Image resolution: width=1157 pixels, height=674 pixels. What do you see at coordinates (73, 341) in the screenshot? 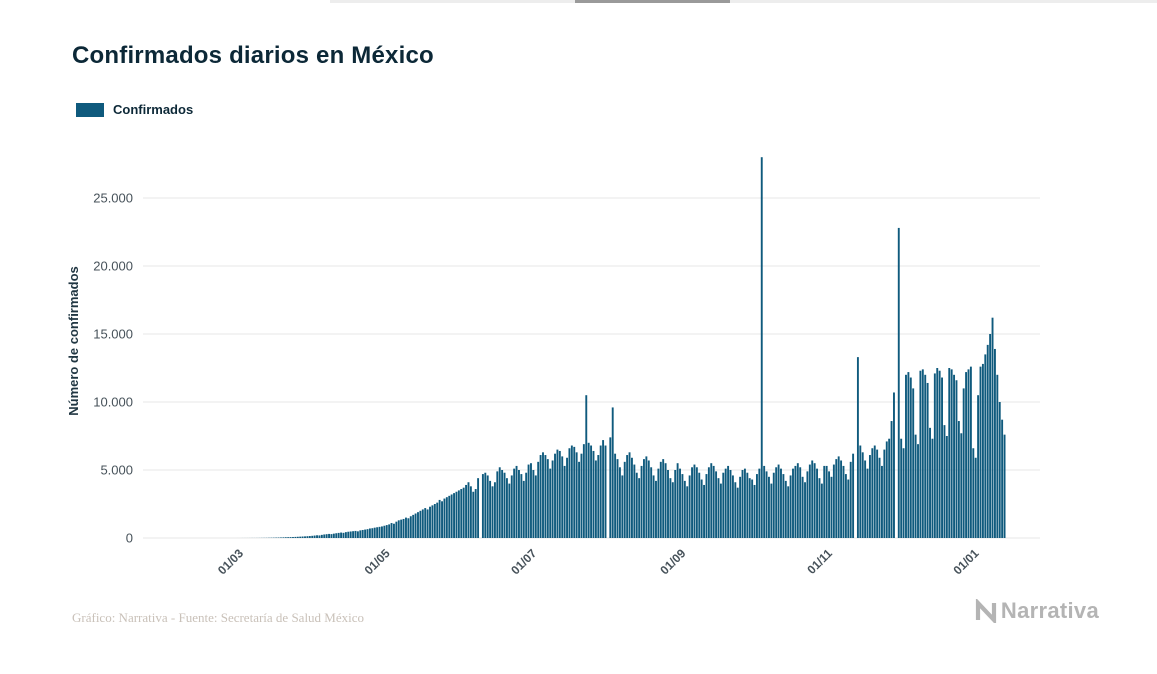
I see `y-axis-title: Número de confirmados` at bounding box center [73, 341].